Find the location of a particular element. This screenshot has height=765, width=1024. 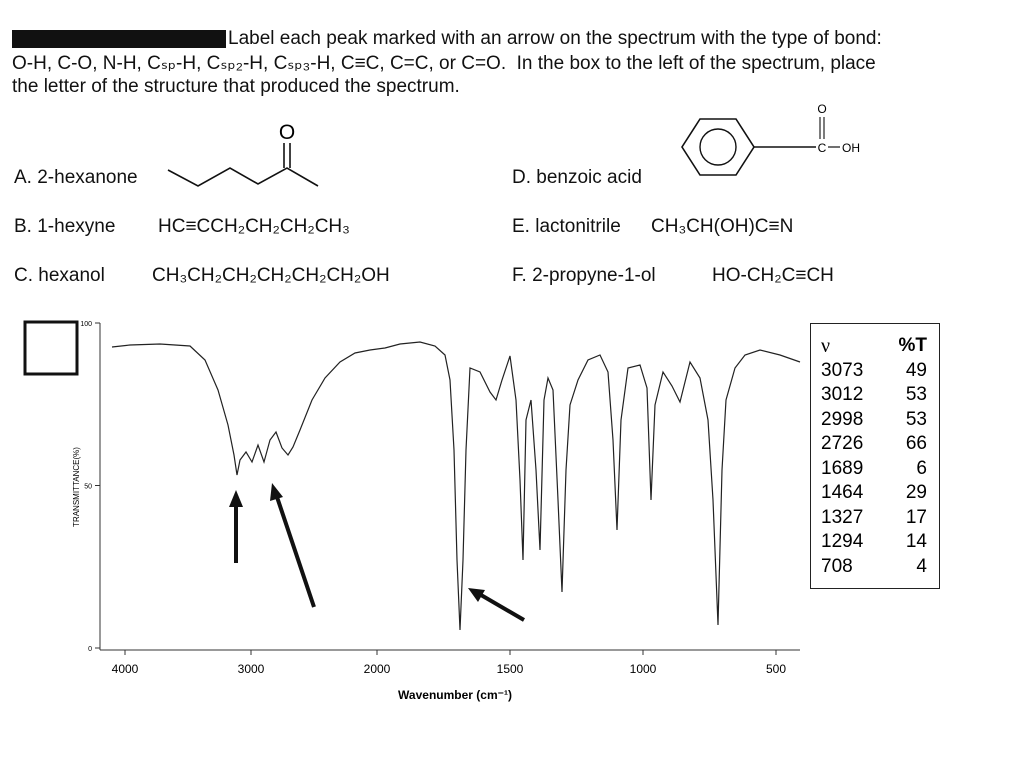

table-row: 3073 49 is located at coordinates (874, 371).